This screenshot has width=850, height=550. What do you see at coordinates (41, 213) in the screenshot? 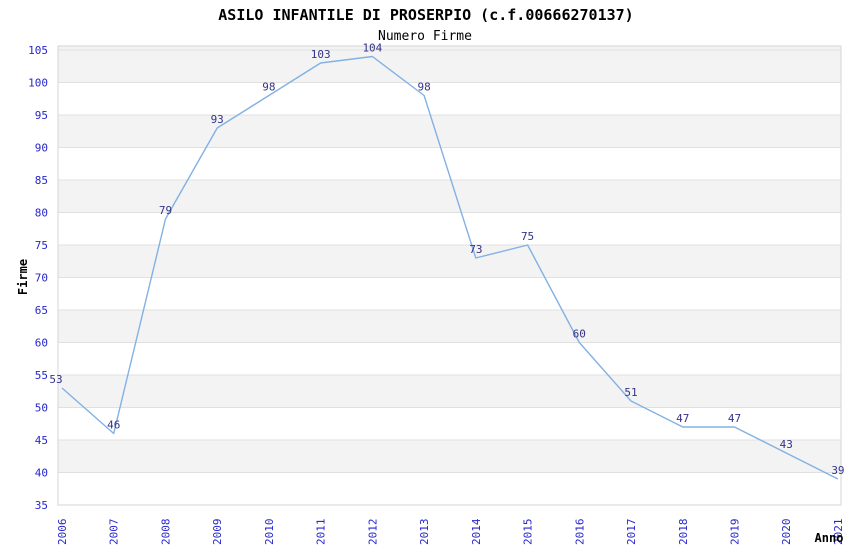
I see `y-tick-label: 80` at bounding box center [41, 213].